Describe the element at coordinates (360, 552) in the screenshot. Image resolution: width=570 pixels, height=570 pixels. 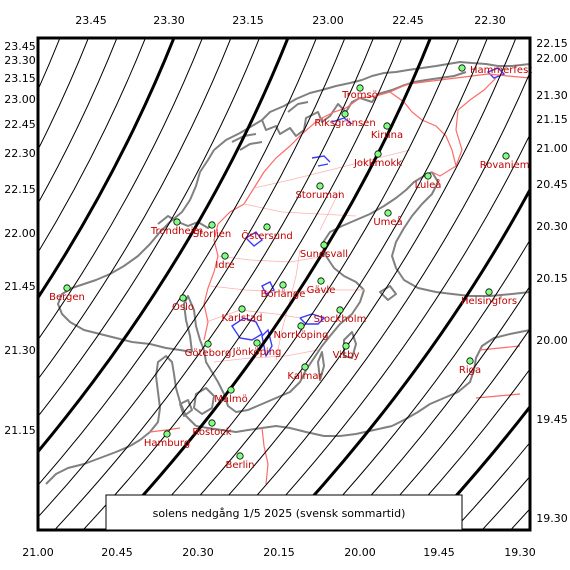
I see `bottom-tick-label: 20.00` at that location.